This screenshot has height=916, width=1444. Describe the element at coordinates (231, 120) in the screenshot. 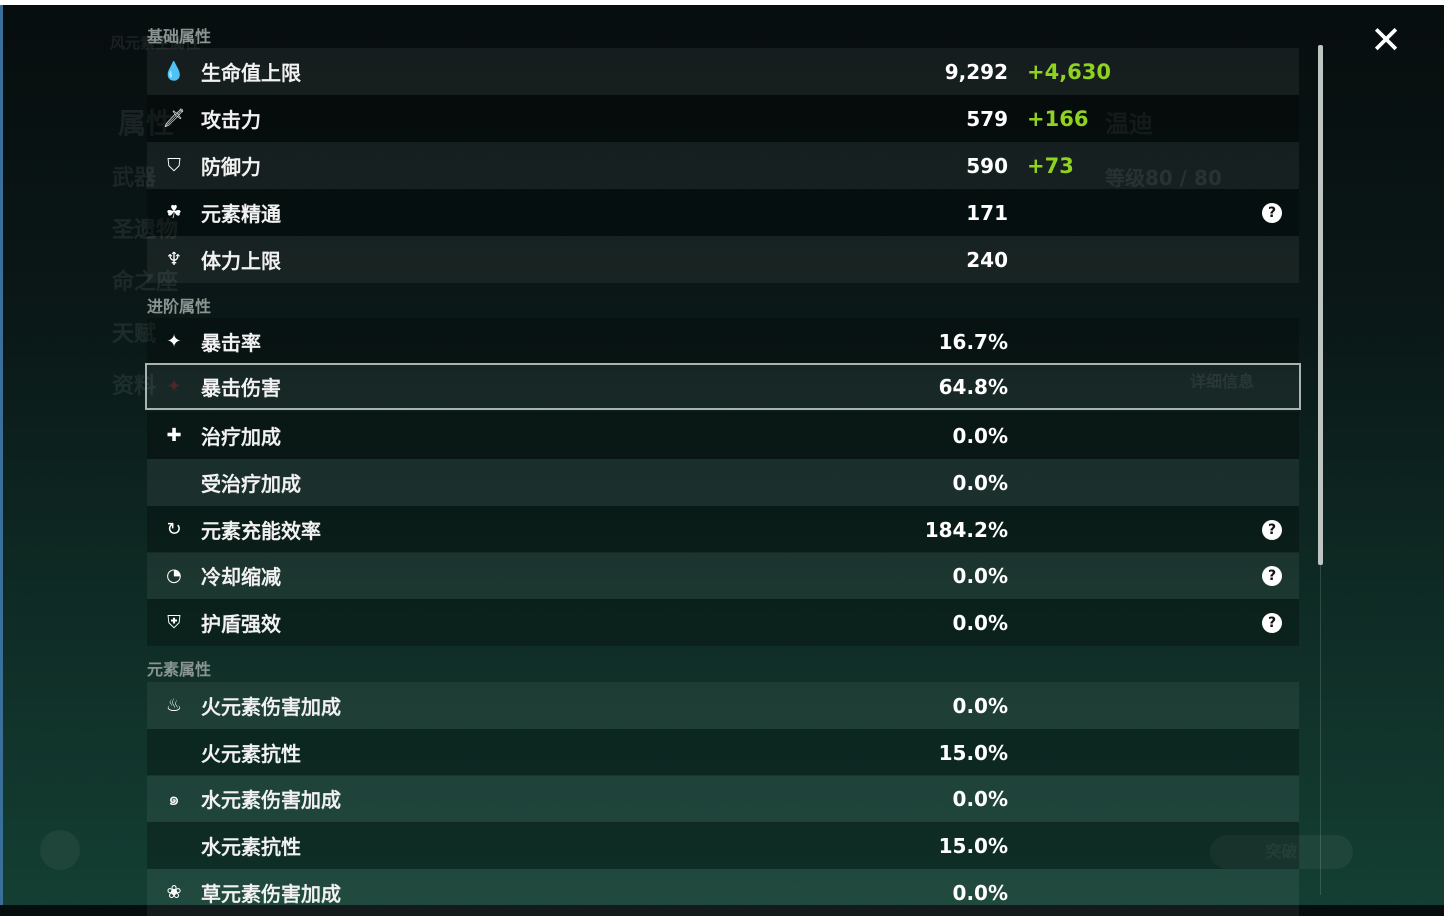

I see `stat-label: 攻击力` at that location.